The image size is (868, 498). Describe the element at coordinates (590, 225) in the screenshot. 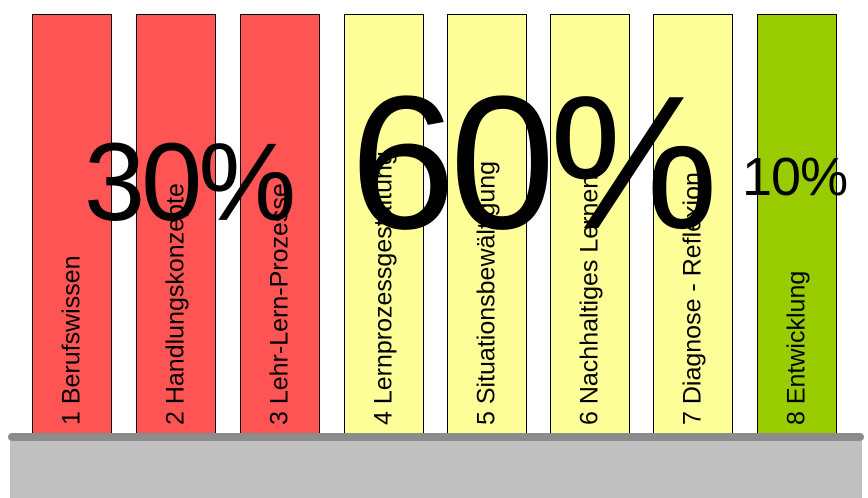

I see `book-6: 6 Nachhaltiges Lernen` at that location.